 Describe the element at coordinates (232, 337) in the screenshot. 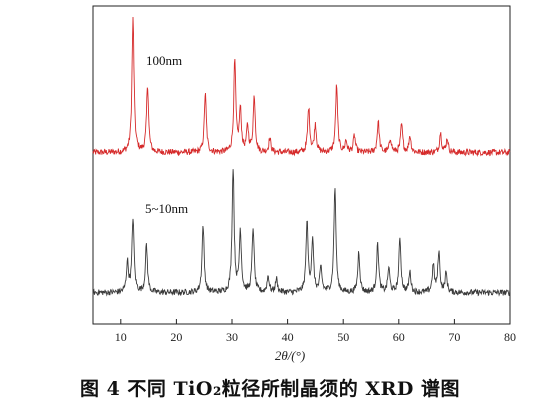

I see `x-tick-label-30: 30` at that location.